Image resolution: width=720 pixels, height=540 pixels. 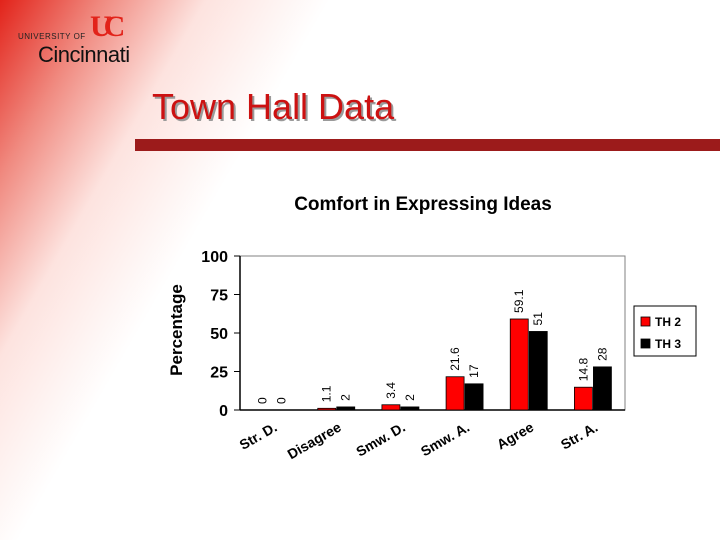 I want to click on x-tick-label: Agree, so click(x=515, y=436).